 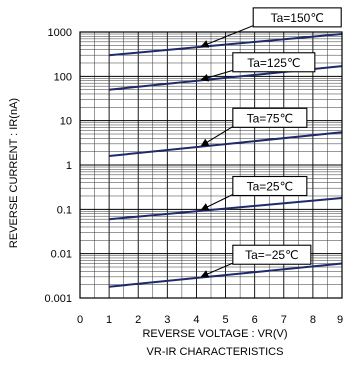 What do you see at coordinates (109, 320) in the screenshot?
I see `x-tick-label: 1` at bounding box center [109, 320].